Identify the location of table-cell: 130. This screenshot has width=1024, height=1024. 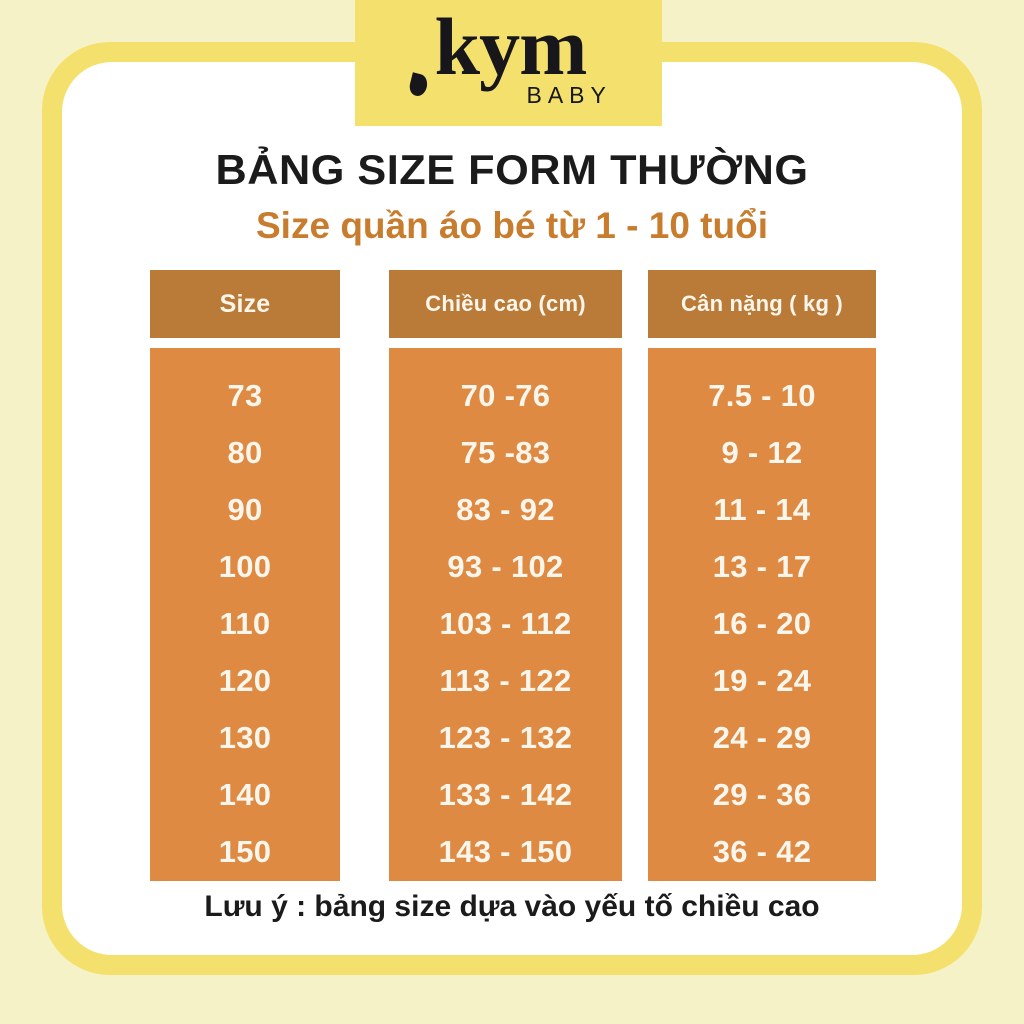
(245, 737).